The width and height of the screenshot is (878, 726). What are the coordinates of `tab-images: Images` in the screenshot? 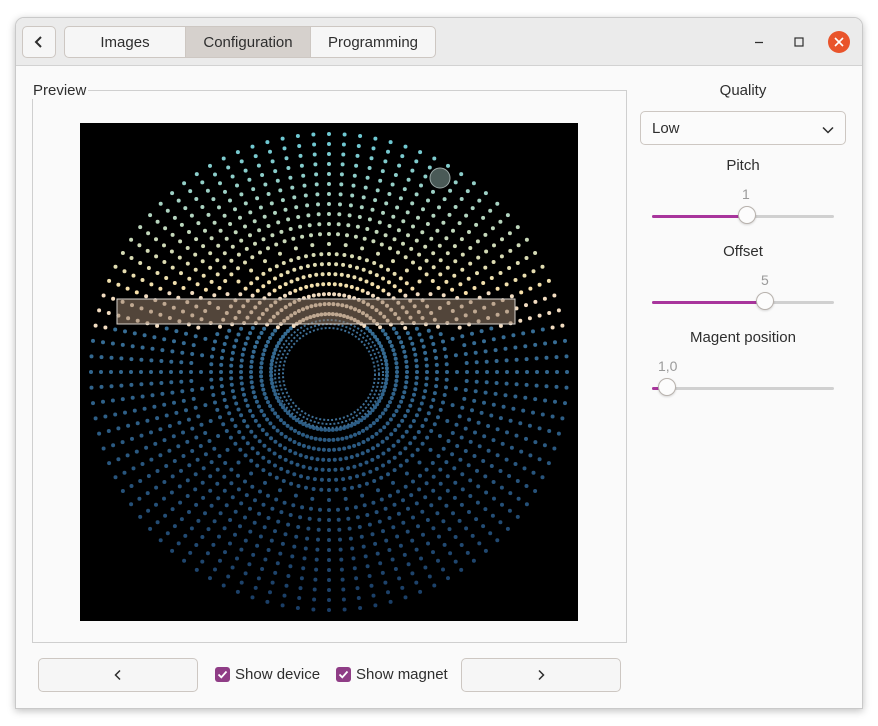 It's located at (125, 42).